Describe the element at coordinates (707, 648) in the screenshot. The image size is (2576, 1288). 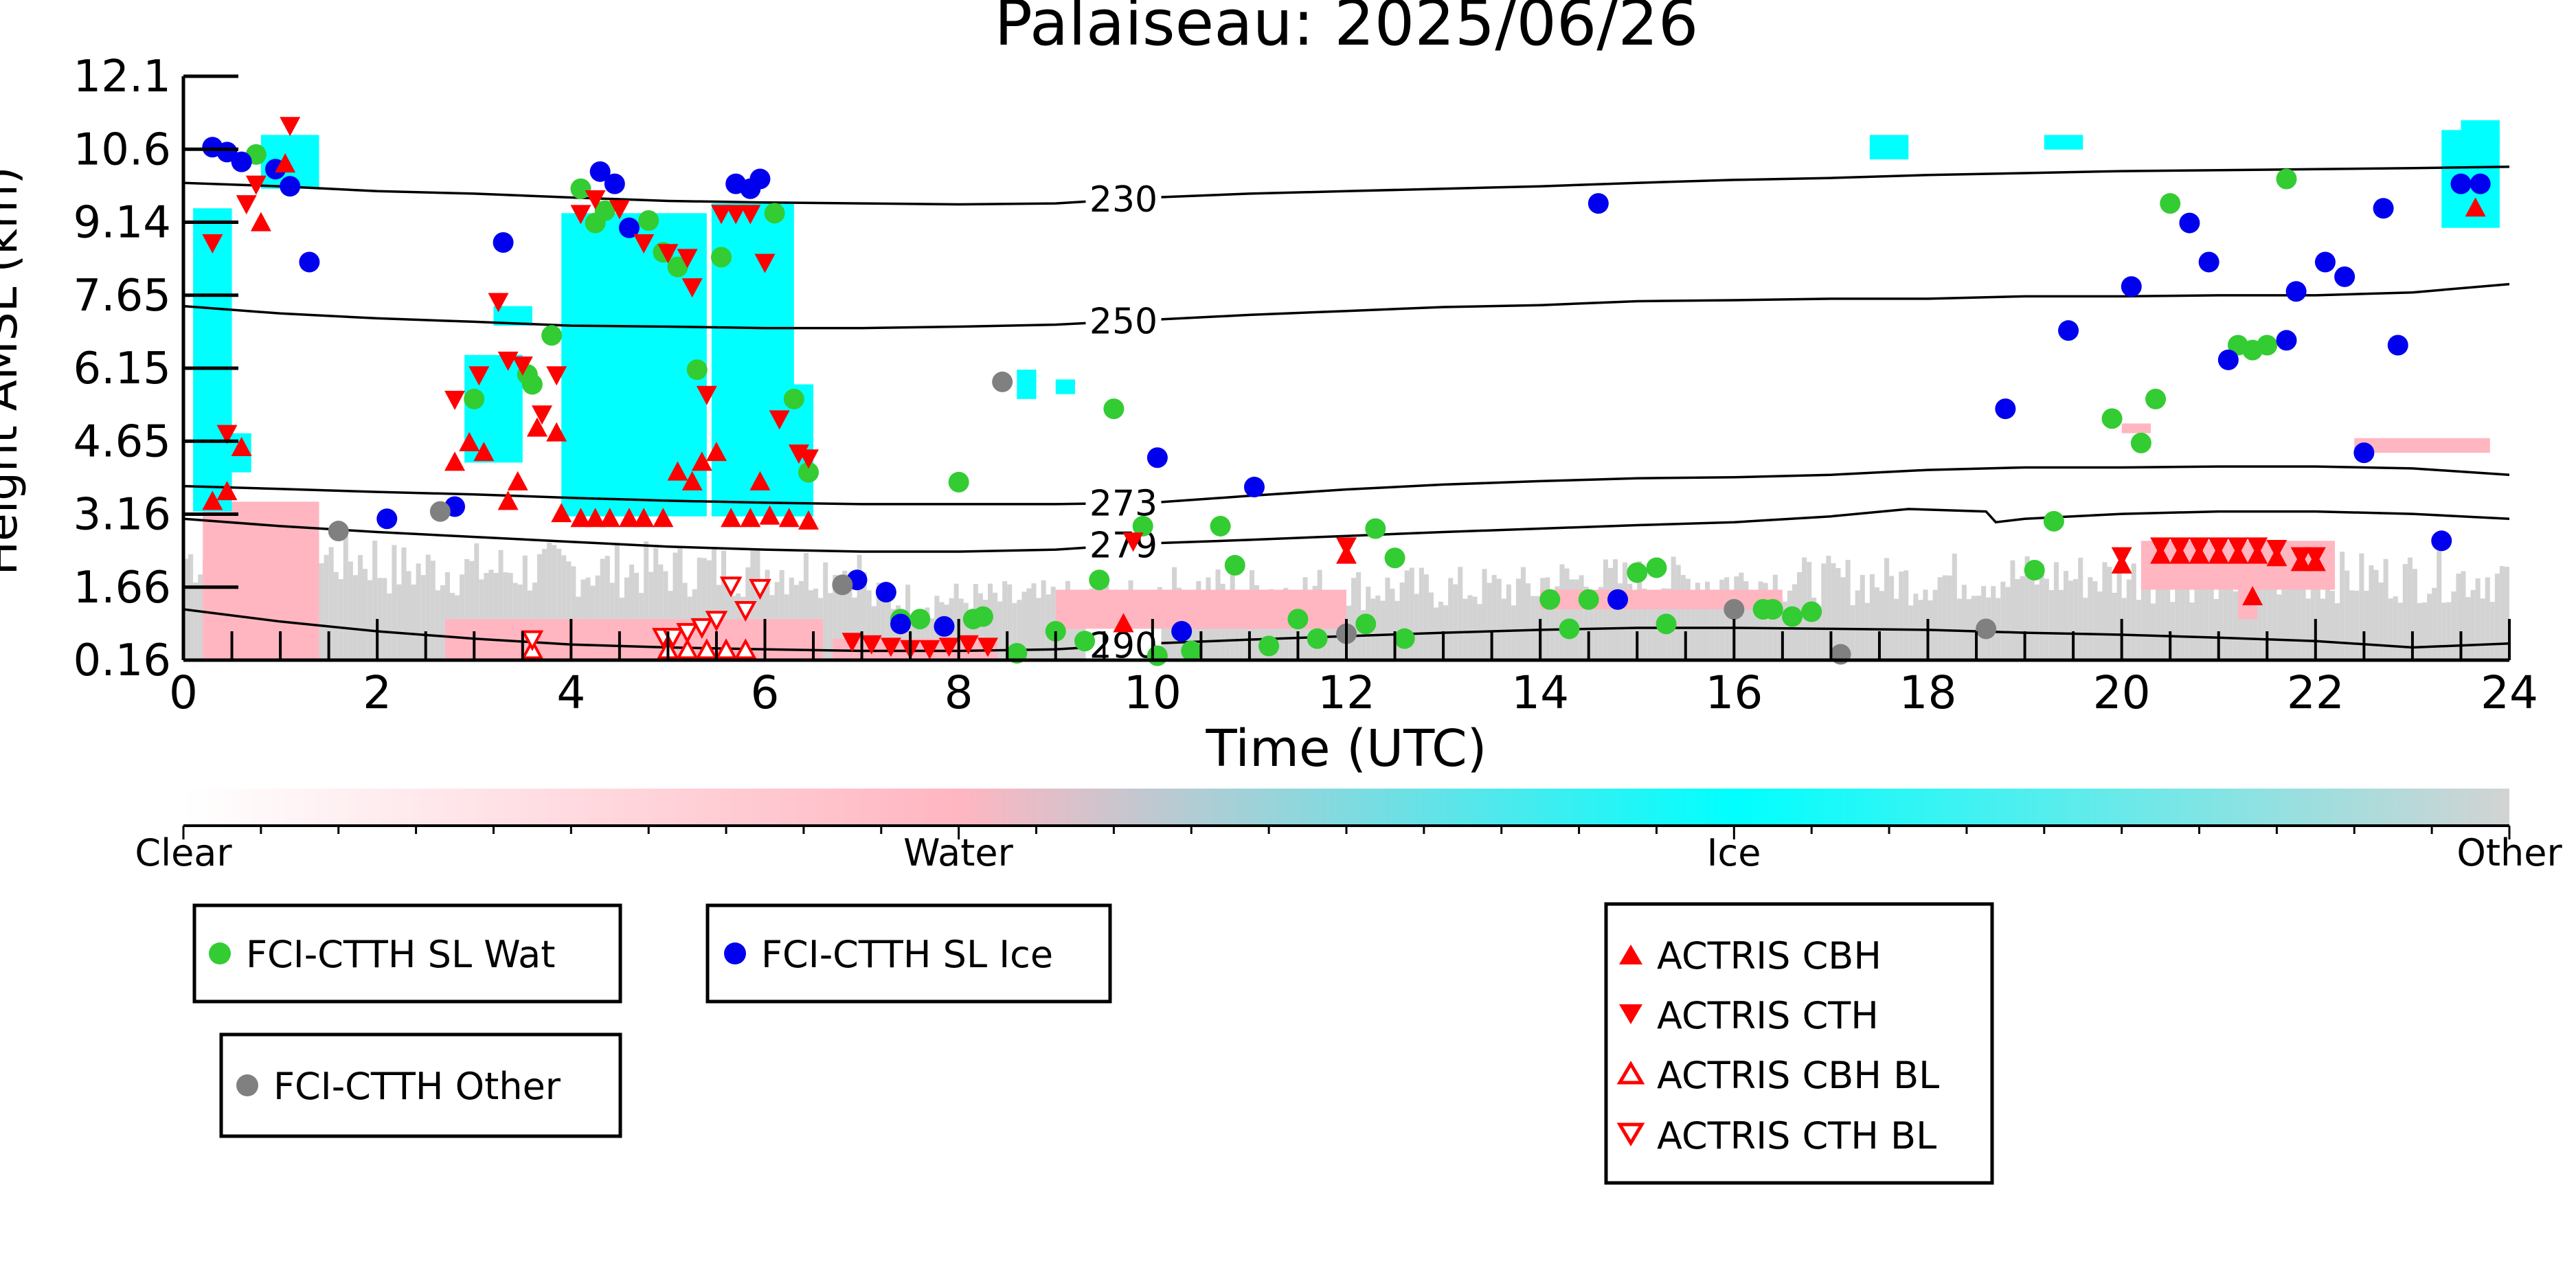
I see `point-actris-cbh-bl` at that location.